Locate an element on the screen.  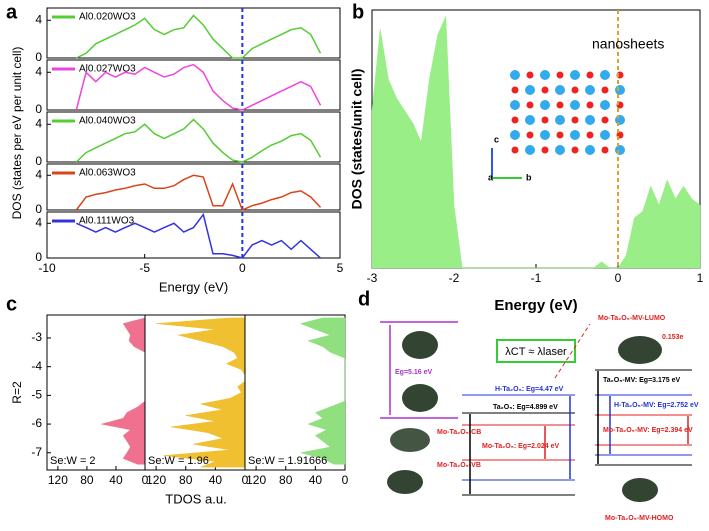
axis-name: c is located at coordinates (496, 139).